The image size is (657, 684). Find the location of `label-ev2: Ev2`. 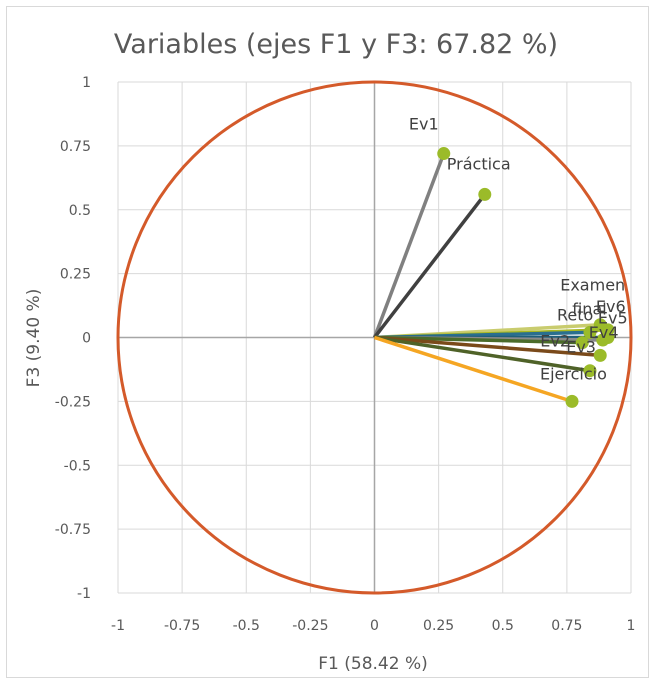

label-ev2: Ev2 is located at coordinates (555, 341).